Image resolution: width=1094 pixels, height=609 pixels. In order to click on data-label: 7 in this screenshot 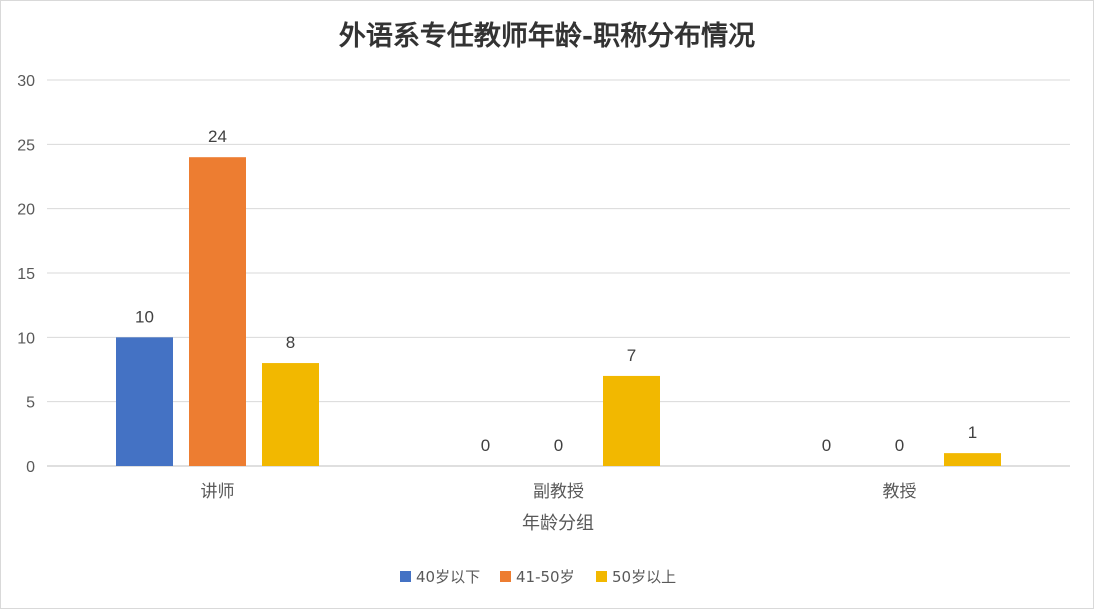, I will do `click(631, 355)`.